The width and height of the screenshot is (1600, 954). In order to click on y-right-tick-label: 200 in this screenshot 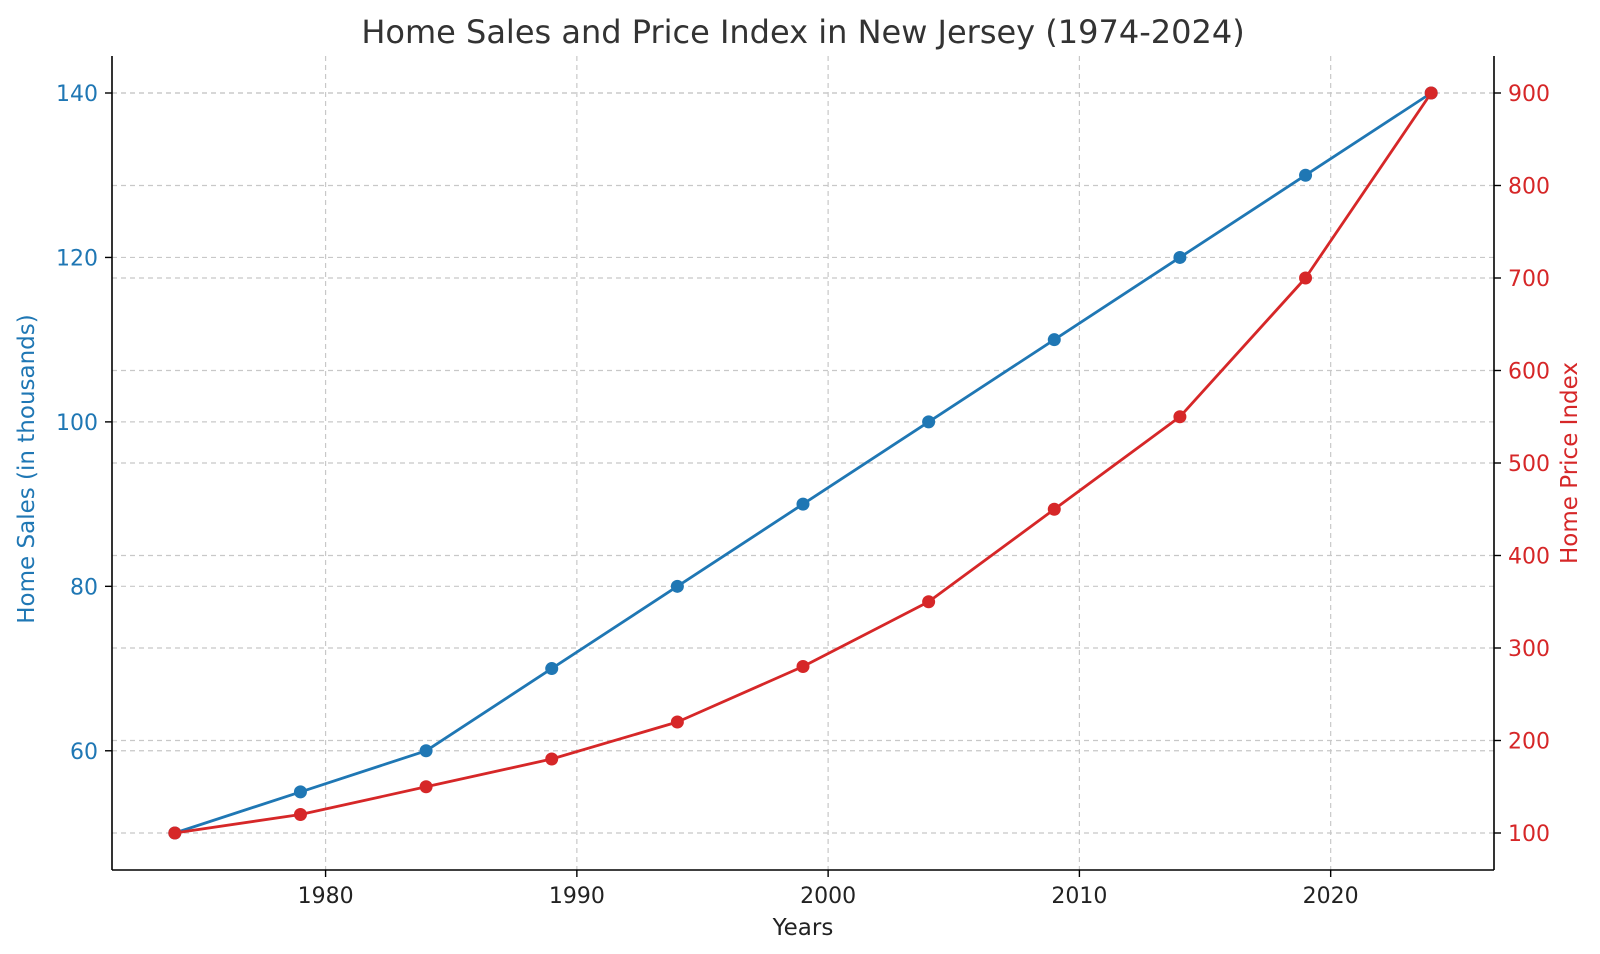, I will do `click(1529, 742)`.